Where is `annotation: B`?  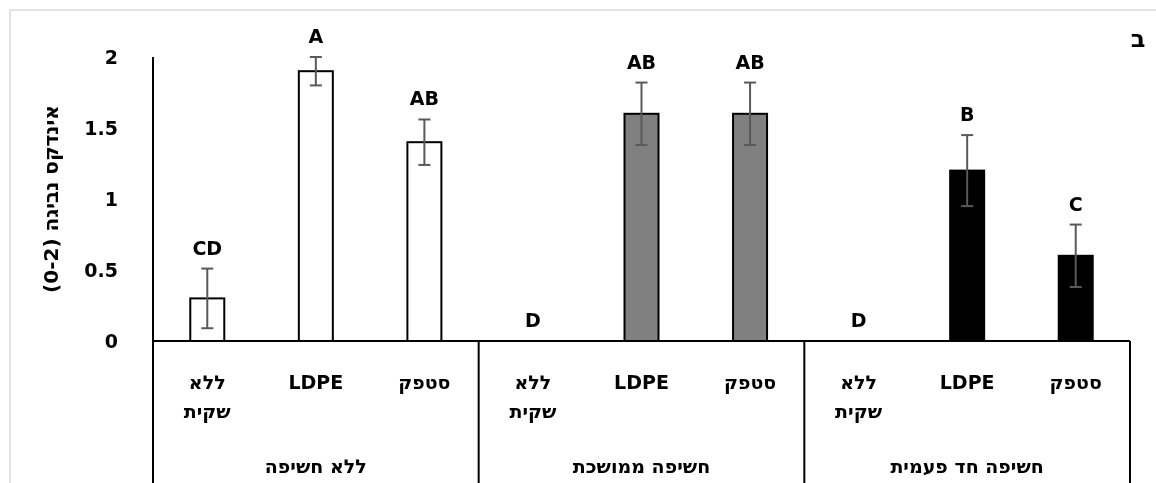 annotation: B is located at coordinates (967, 114).